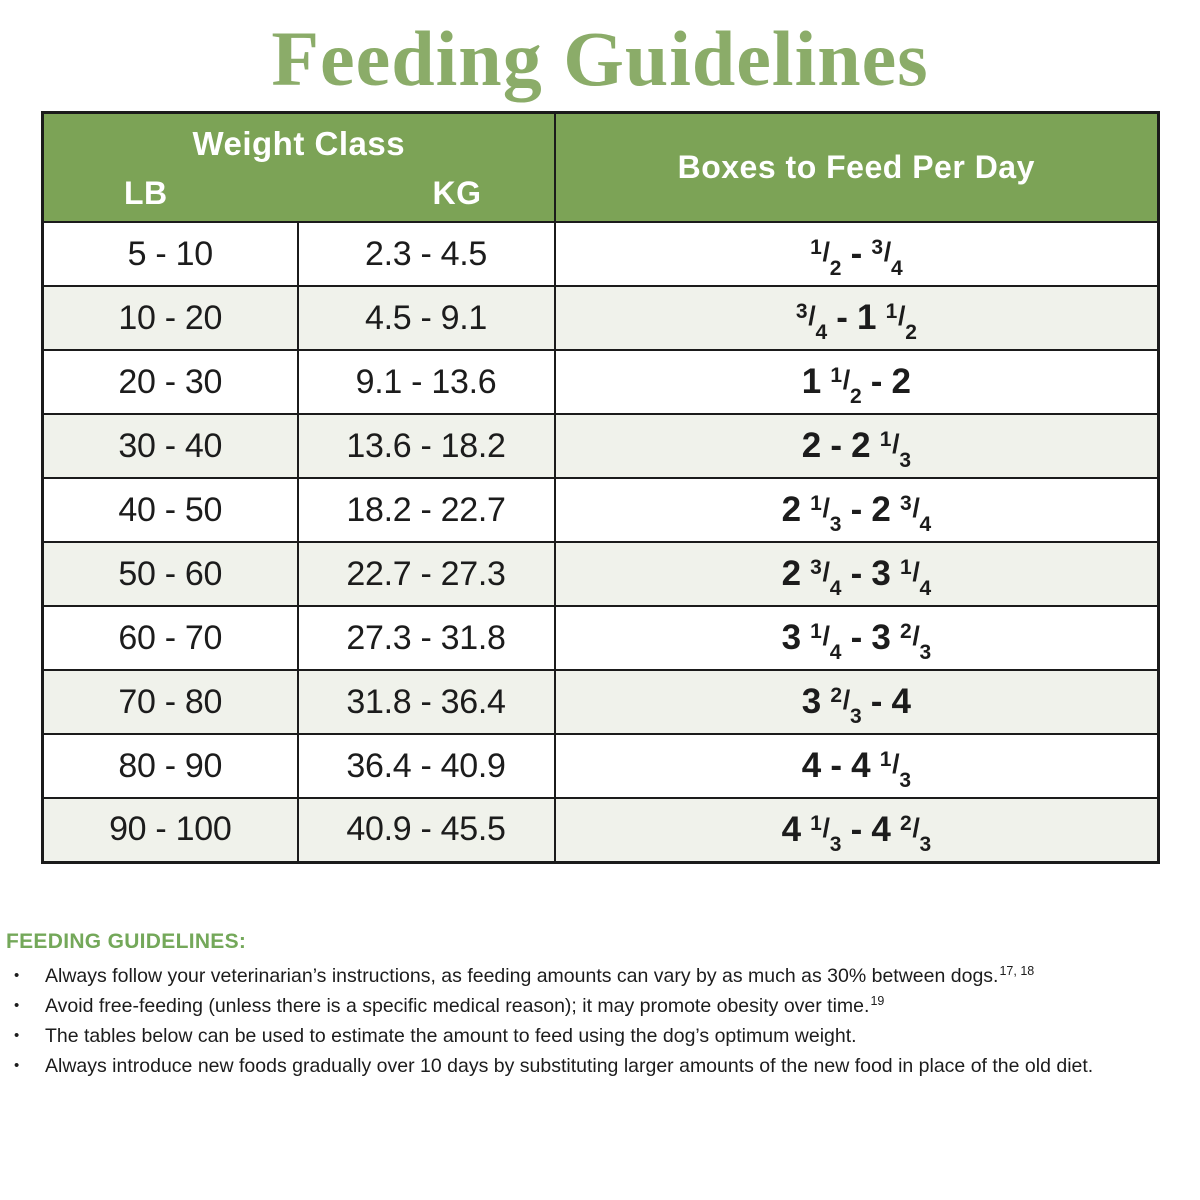  I want to click on footnote-ref: 17, 18, so click(1017, 970).